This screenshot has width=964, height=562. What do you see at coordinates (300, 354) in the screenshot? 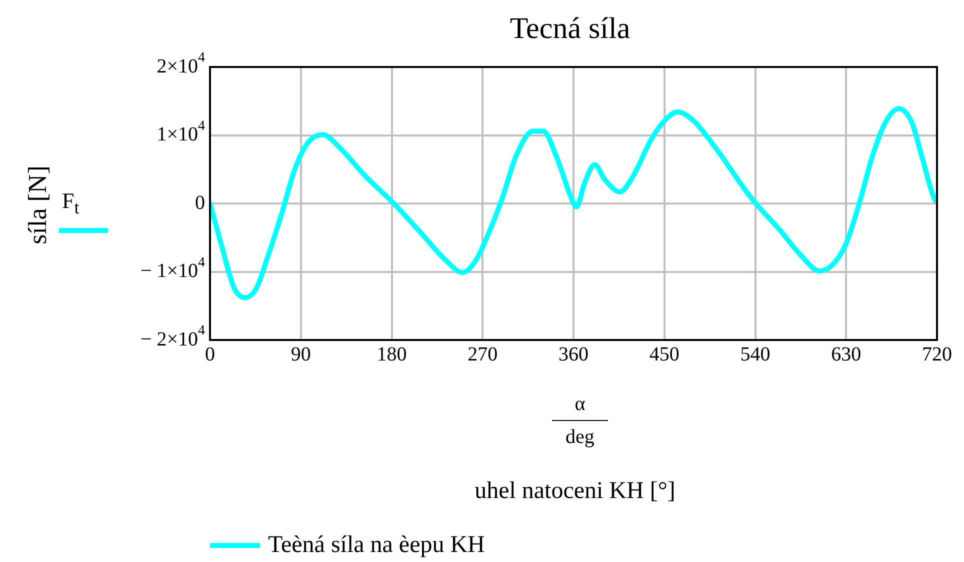
I see `x-tick-label: 90` at bounding box center [300, 354].